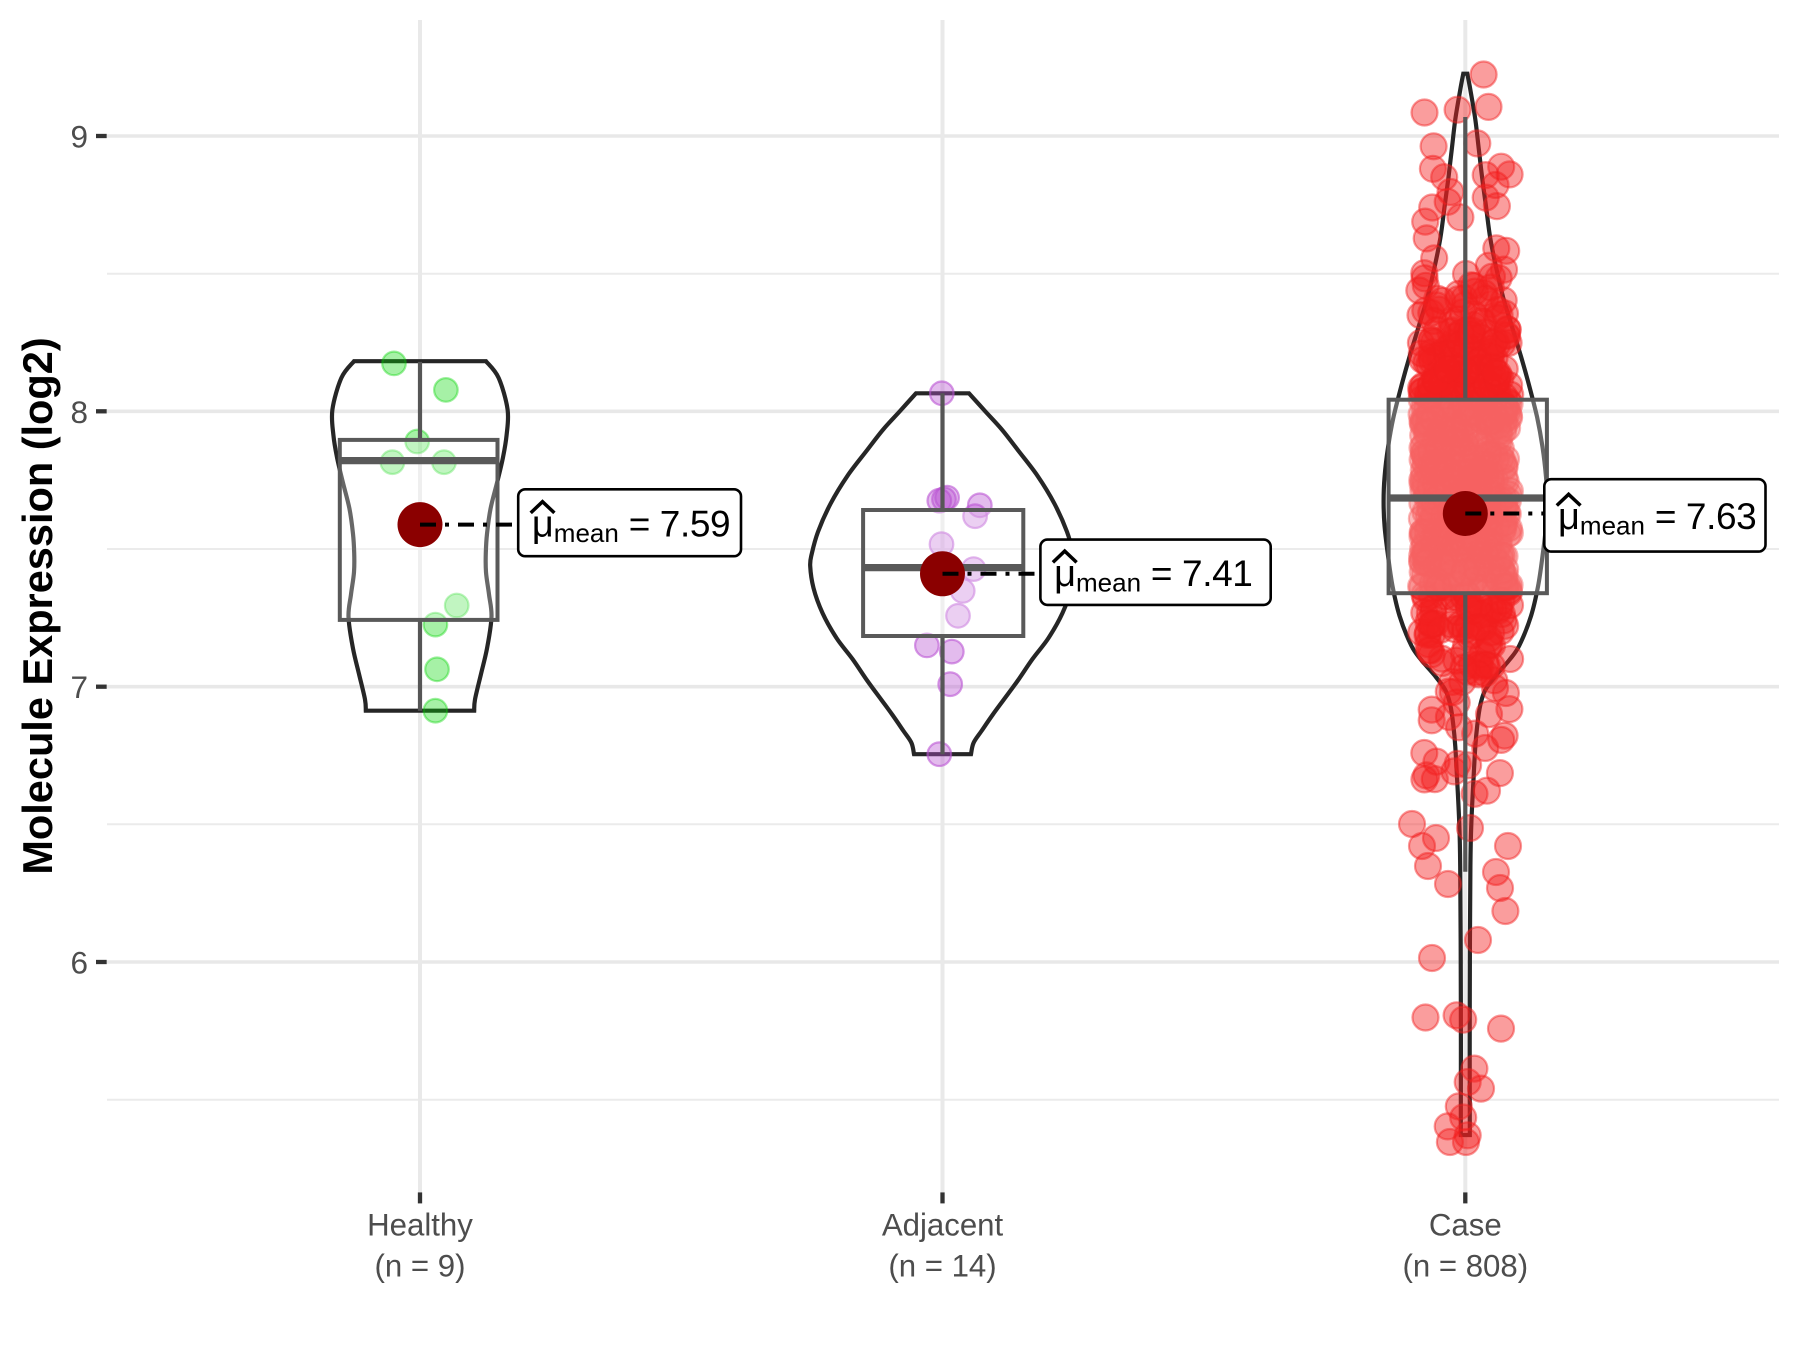  Describe the element at coordinates (79, 963) in the screenshot. I see `svg-text: 6` at that location.